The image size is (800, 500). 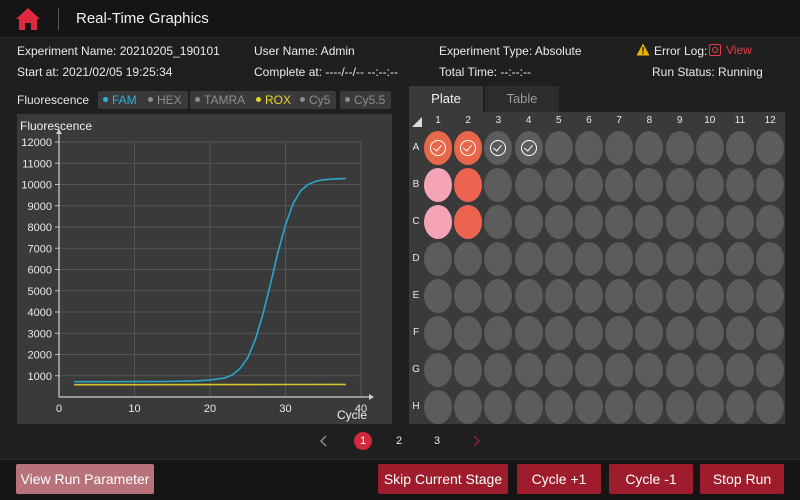 I want to click on well-E4, so click(x=528, y=296).